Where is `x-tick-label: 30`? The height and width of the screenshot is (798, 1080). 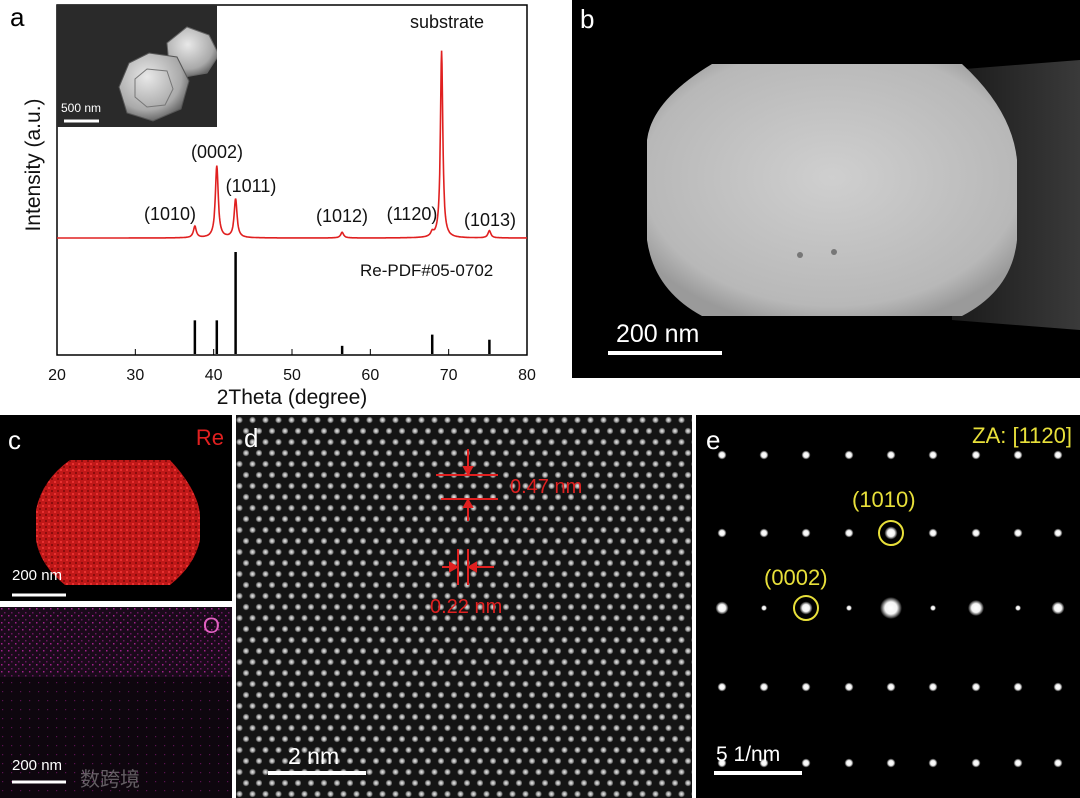
x-tick-label: 30 is located at coordinates (135, 375).